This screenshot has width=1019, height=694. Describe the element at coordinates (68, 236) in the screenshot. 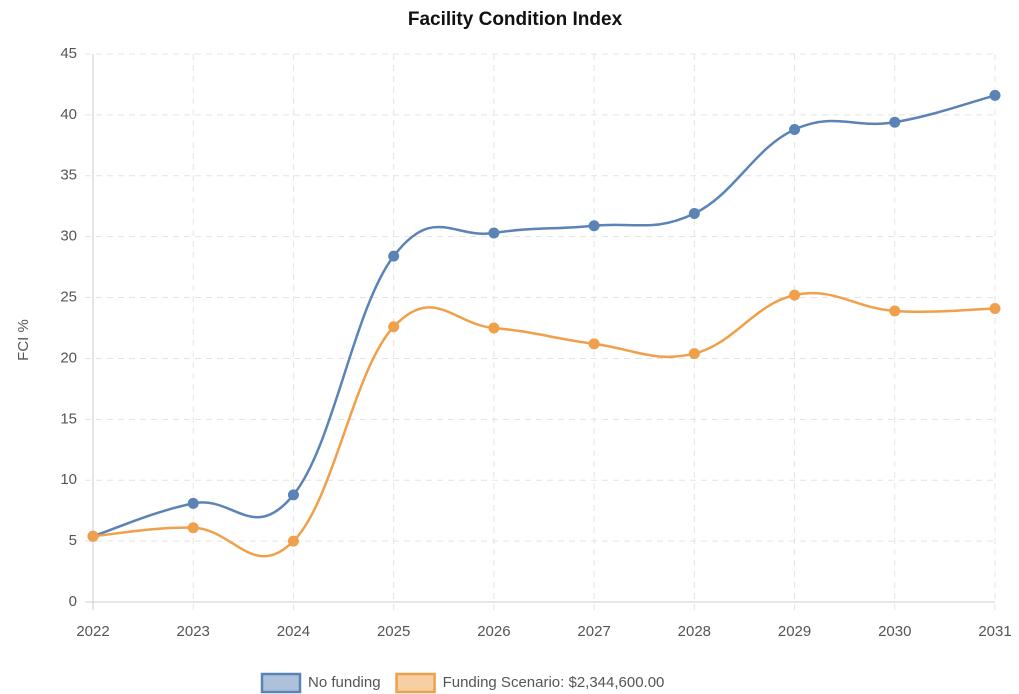

I see `y-tick-label: 30` at that location.